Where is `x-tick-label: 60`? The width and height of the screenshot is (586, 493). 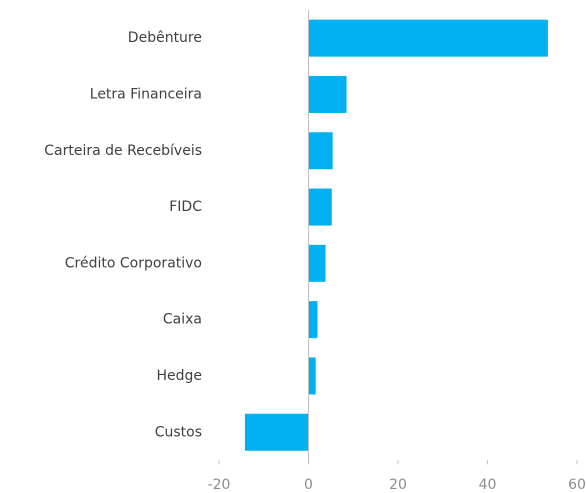
x-tick-label: 60 is located at coordinates (577, 485).